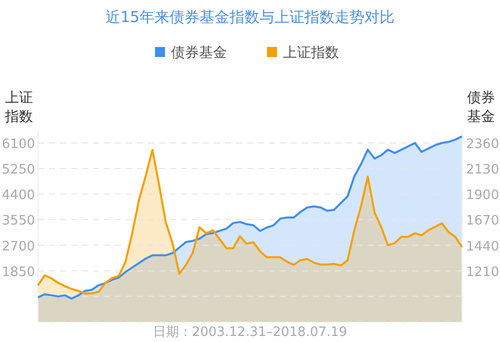 Image resolution: width=500 pixels, height=342 pixels. I want to click on y2-axis-title: 债券基金, so click(481, 107).